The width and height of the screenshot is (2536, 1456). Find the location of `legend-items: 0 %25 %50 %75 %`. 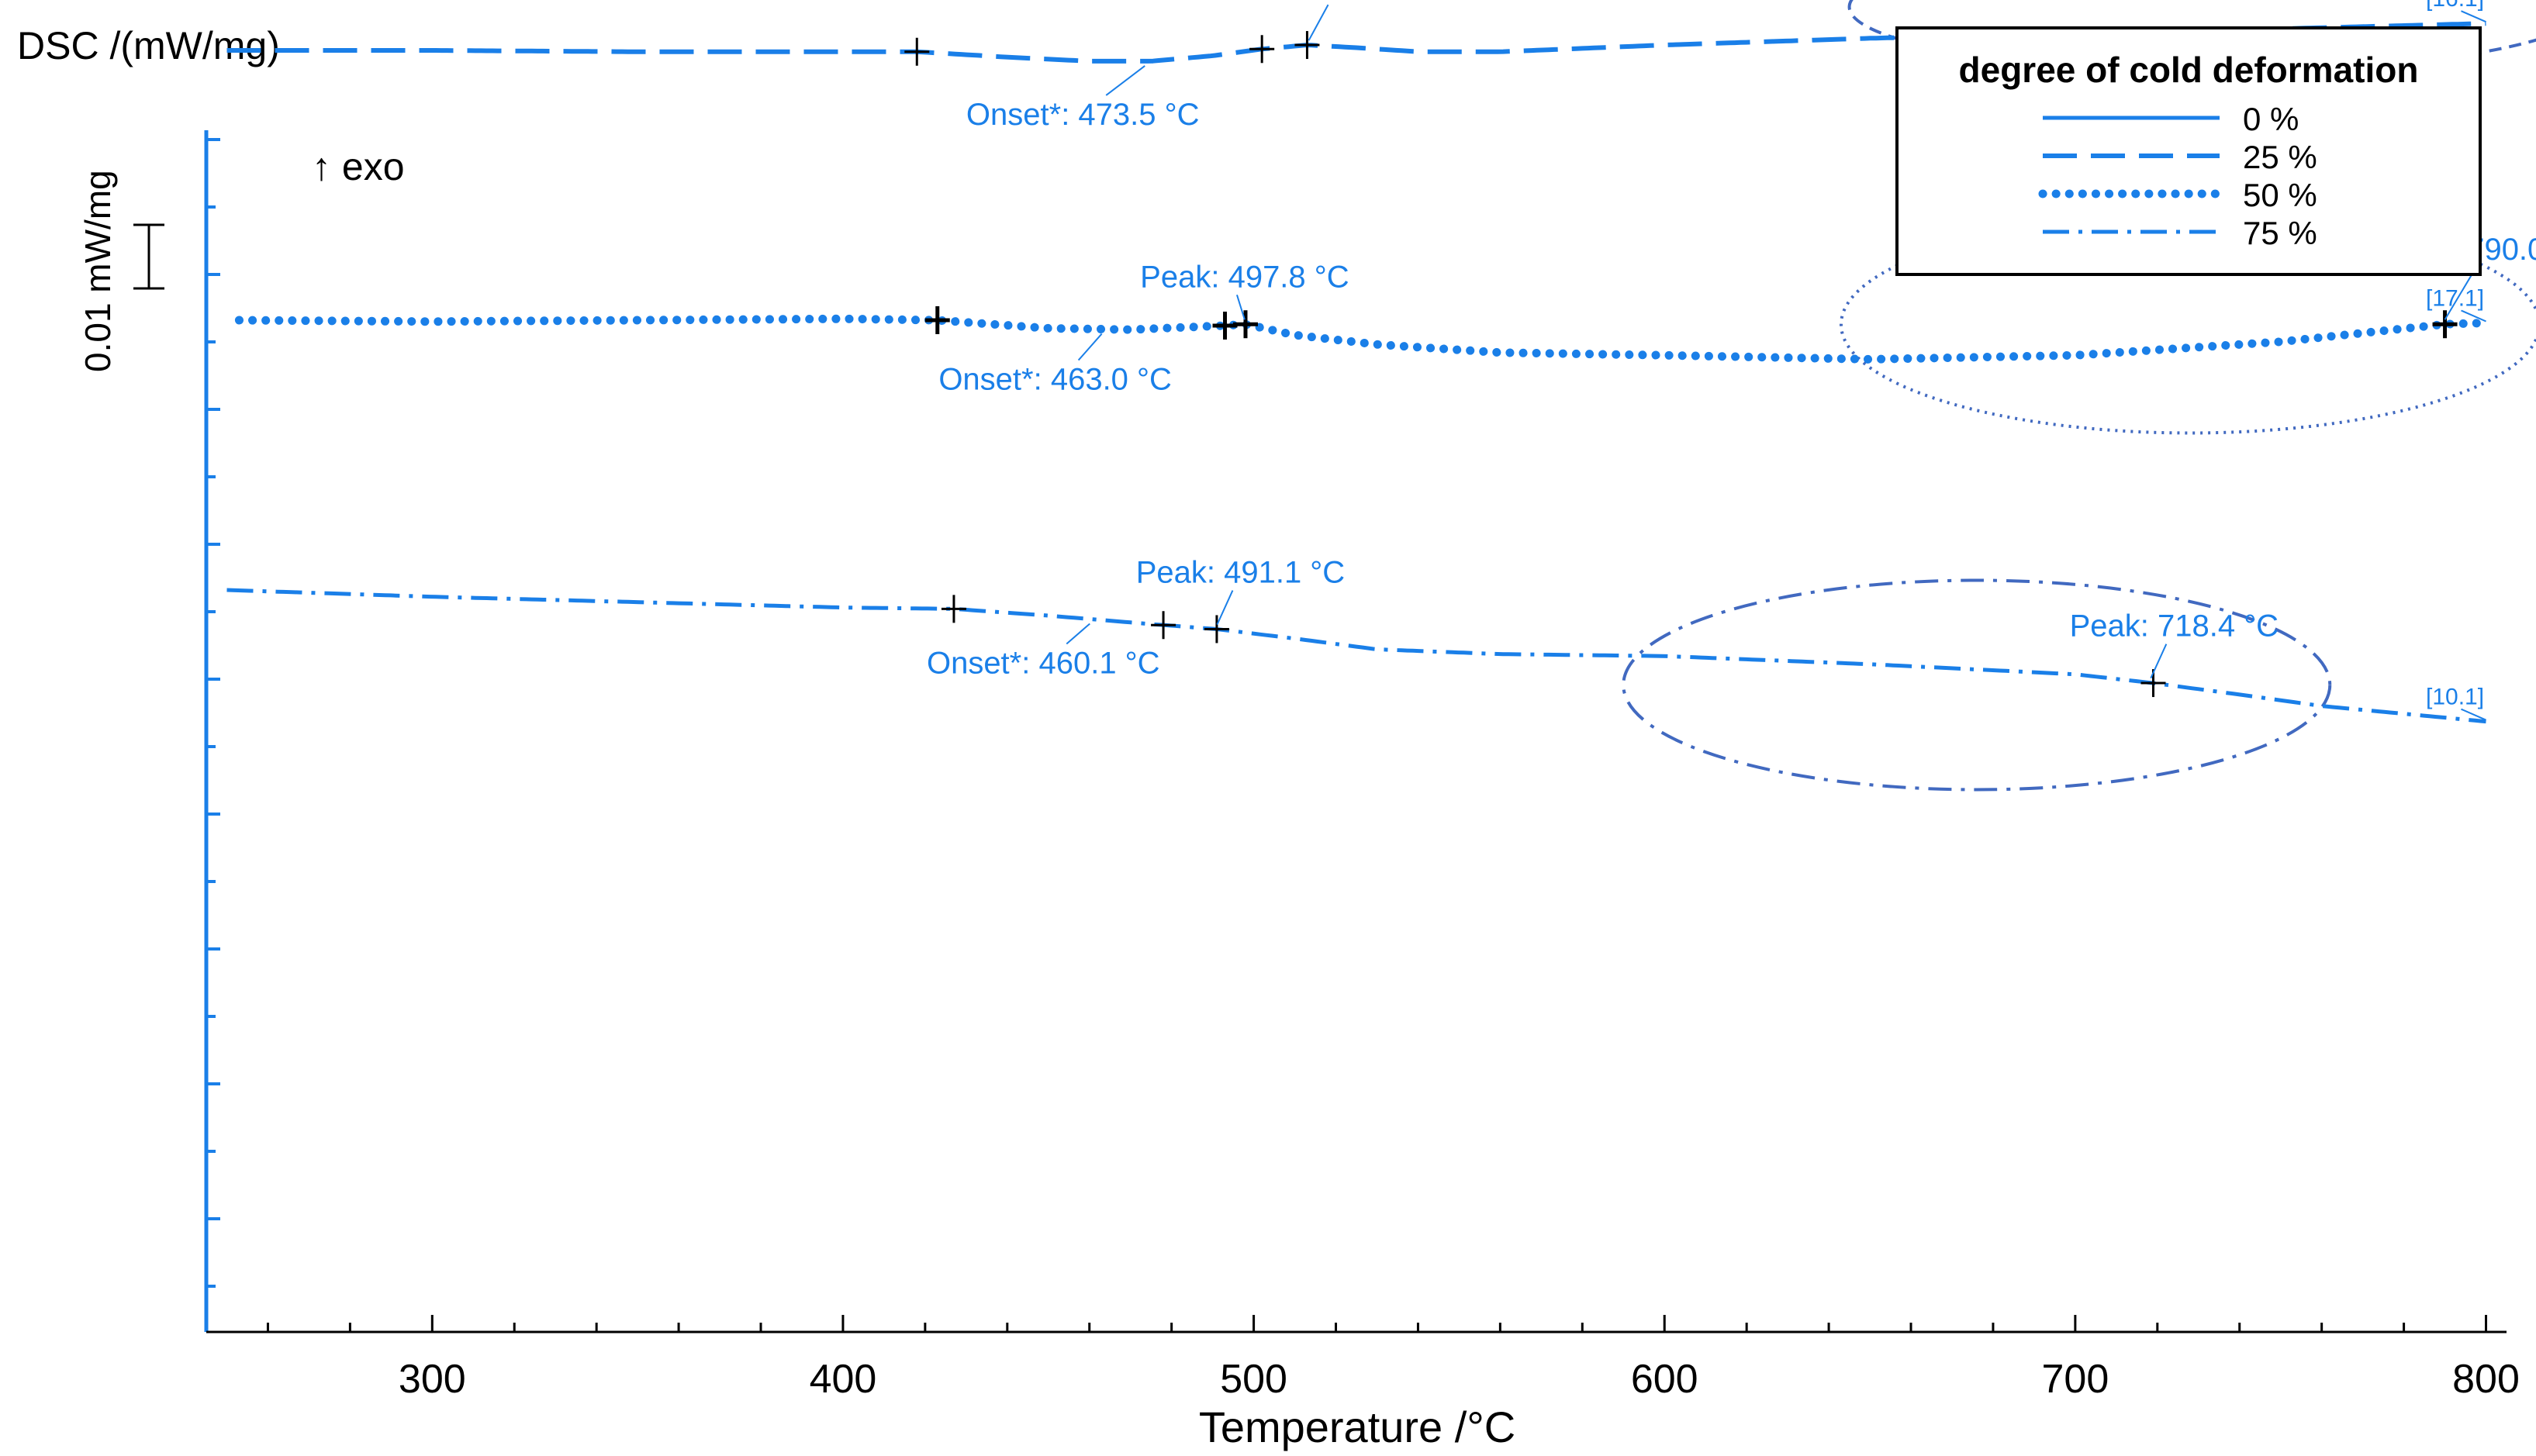

legend-items: 0 %25 %50 %75 % is located at coordinates (2177, 176).